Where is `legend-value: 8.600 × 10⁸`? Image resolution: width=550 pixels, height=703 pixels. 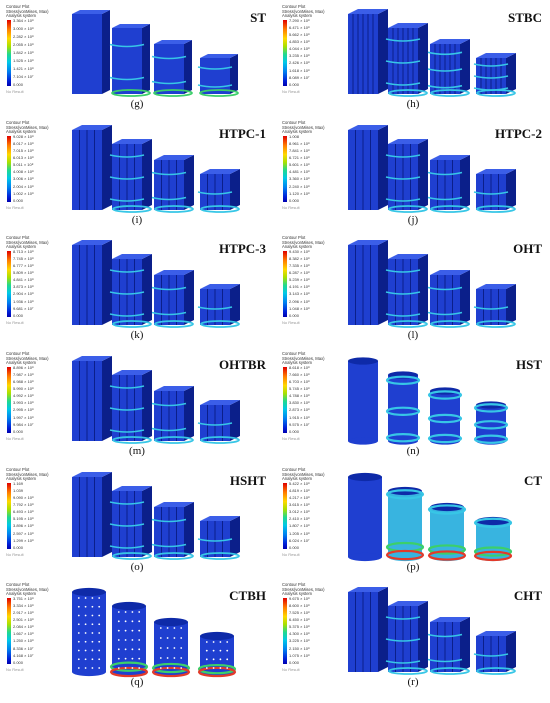
legend-value: 8.600 × 10⁸ is located at coordinates (299, 605).